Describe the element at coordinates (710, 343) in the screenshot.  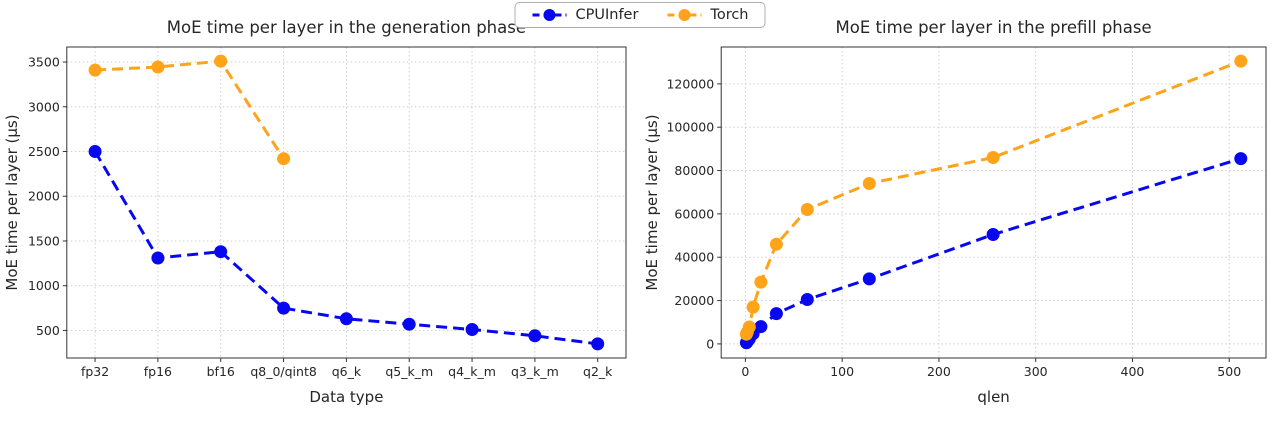
I see `y-tick-label: 0` at that location.